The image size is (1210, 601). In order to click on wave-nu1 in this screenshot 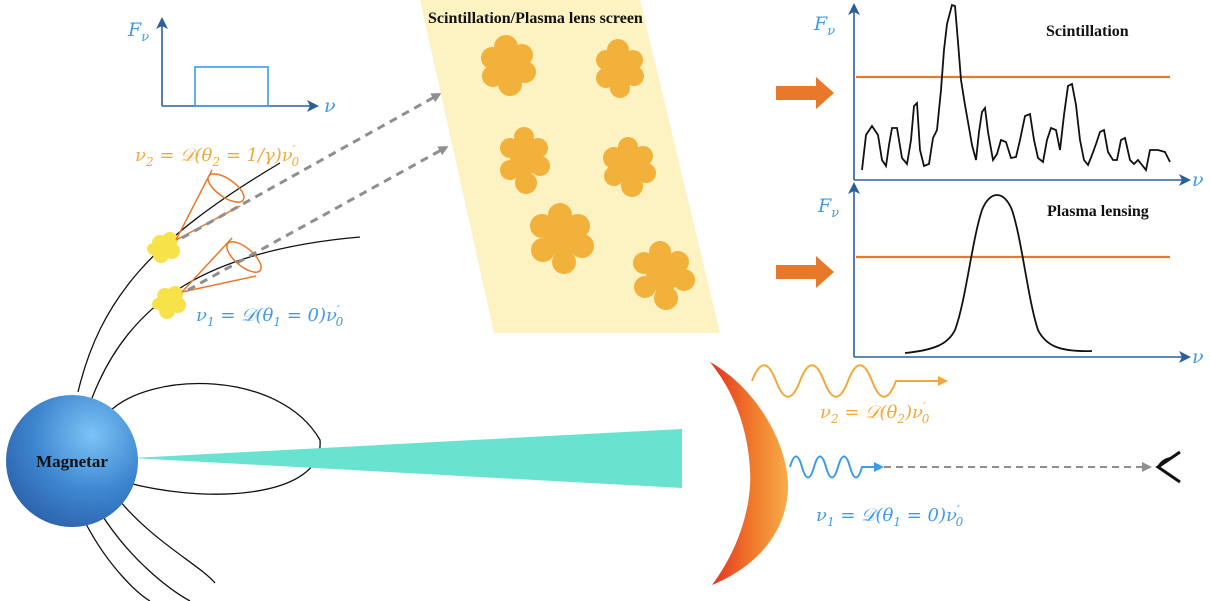, I will do `click(836, 467)`.